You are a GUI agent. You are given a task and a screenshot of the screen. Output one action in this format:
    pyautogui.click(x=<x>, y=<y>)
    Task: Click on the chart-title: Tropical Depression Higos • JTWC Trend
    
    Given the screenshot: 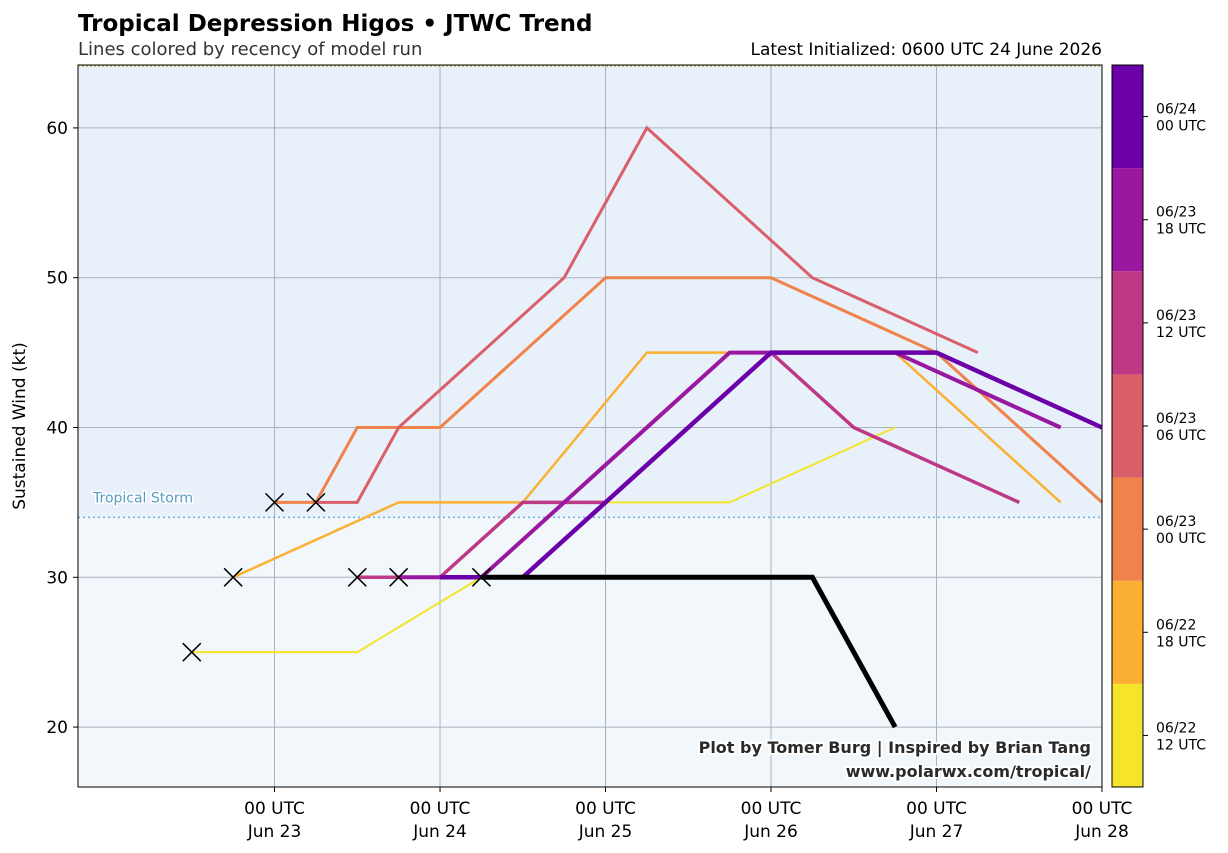 What is the action you would take?
    pyautogui.click(x=335, y=24)
    